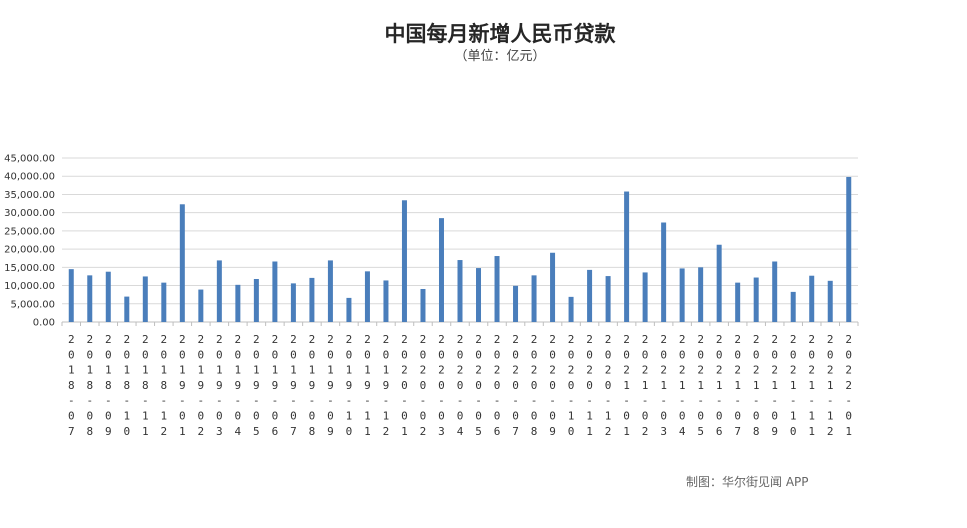 The width and height of the screenshot is (967, 528). Describe the element at coordinates (367, 385) in the screenshot. I see `x-tick-label: 2 0 1 9 -1 1` at that location.